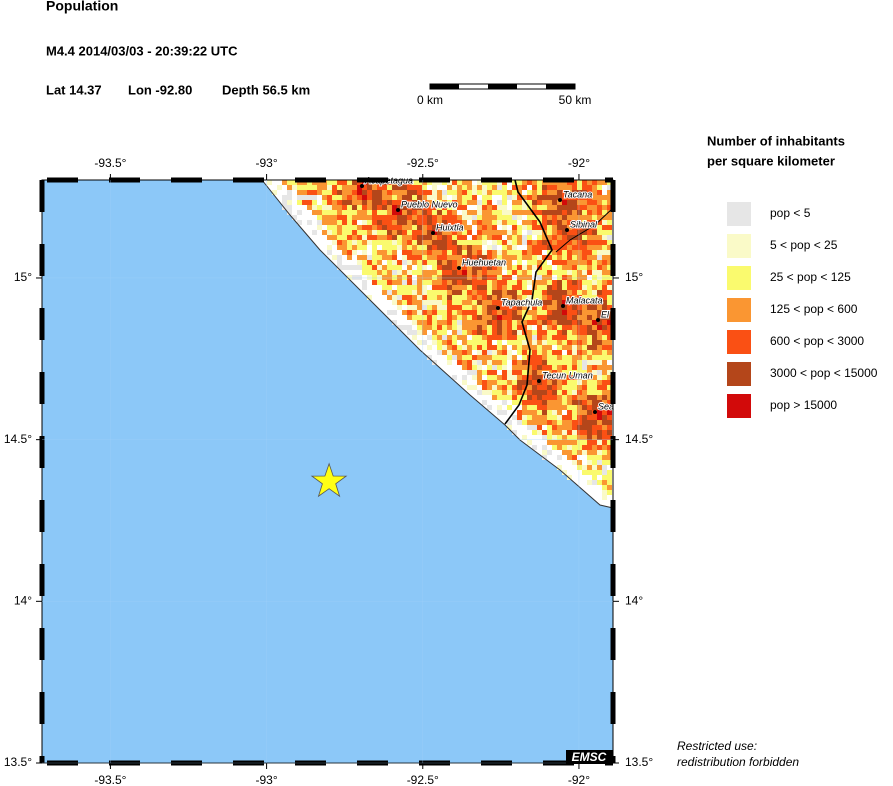 The width and height of the screenshot is (893, 786). Describe the element at coordinates (790, 213) in the screenshot. I see `legend-label: pop < 5` at that location.